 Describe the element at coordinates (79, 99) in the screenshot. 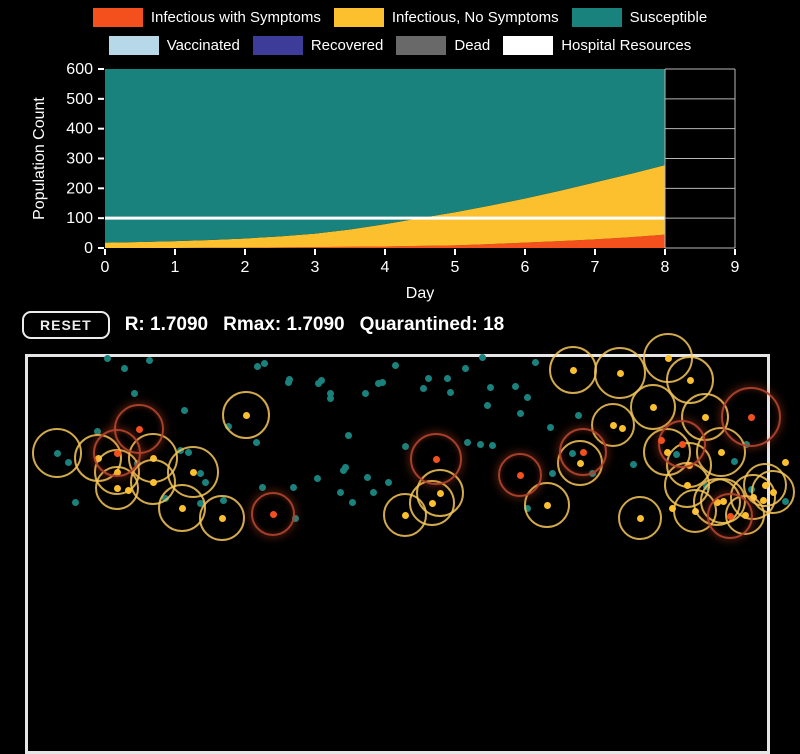

I see `y-tick-label: 500` at that location.